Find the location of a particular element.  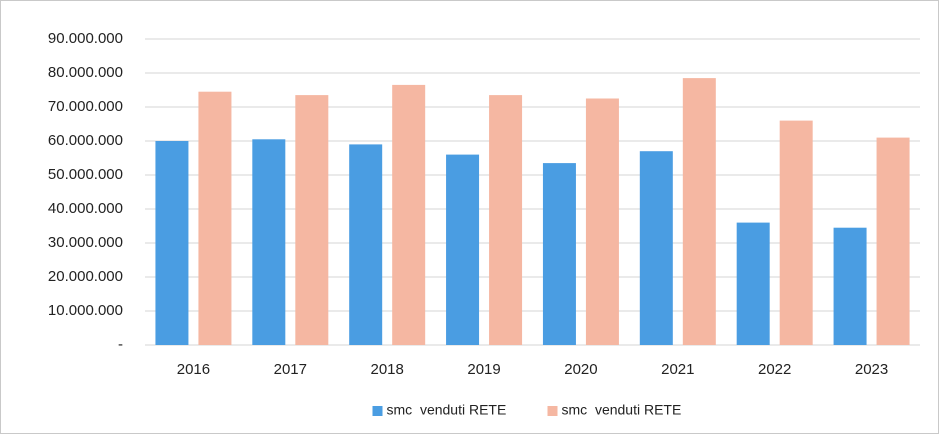

y-tick-label: 90.000.000 is located at coordinates (85, 38).